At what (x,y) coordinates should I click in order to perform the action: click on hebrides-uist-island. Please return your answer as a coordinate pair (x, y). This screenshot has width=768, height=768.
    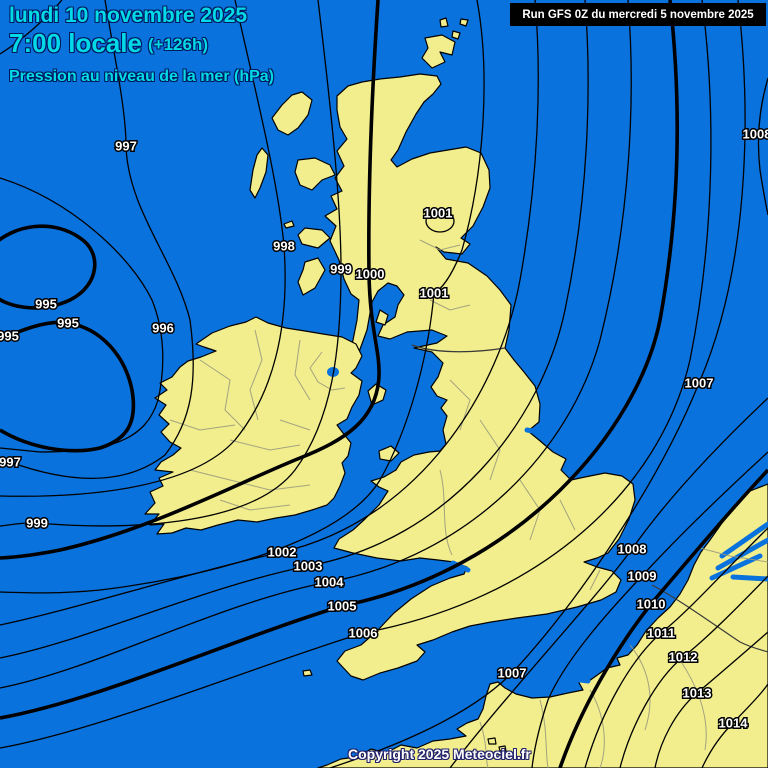
    Looking at the image, I should click on (259, 173).